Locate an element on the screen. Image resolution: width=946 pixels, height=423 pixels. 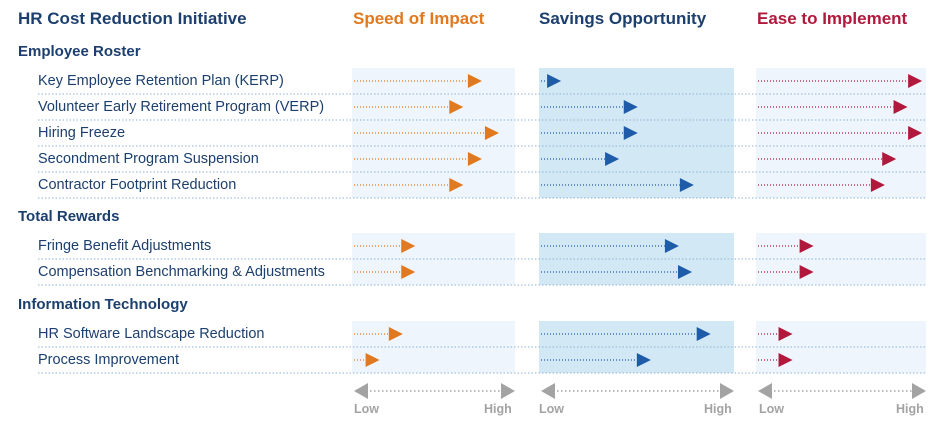
row-label: Fringe Benefit Adjustments is located at coordinates (125, 246).